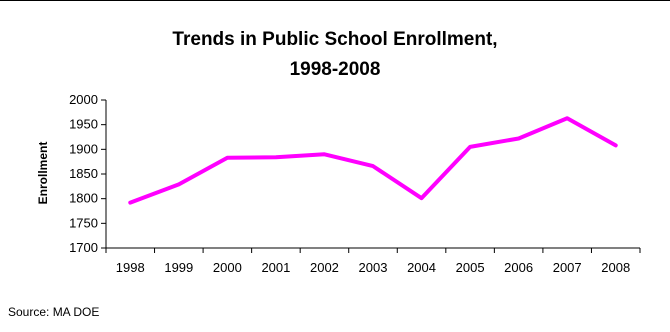  Describe the element at coordinates (518, 267) in the screenshot. I see `x-tick-label: 2006` at that location.